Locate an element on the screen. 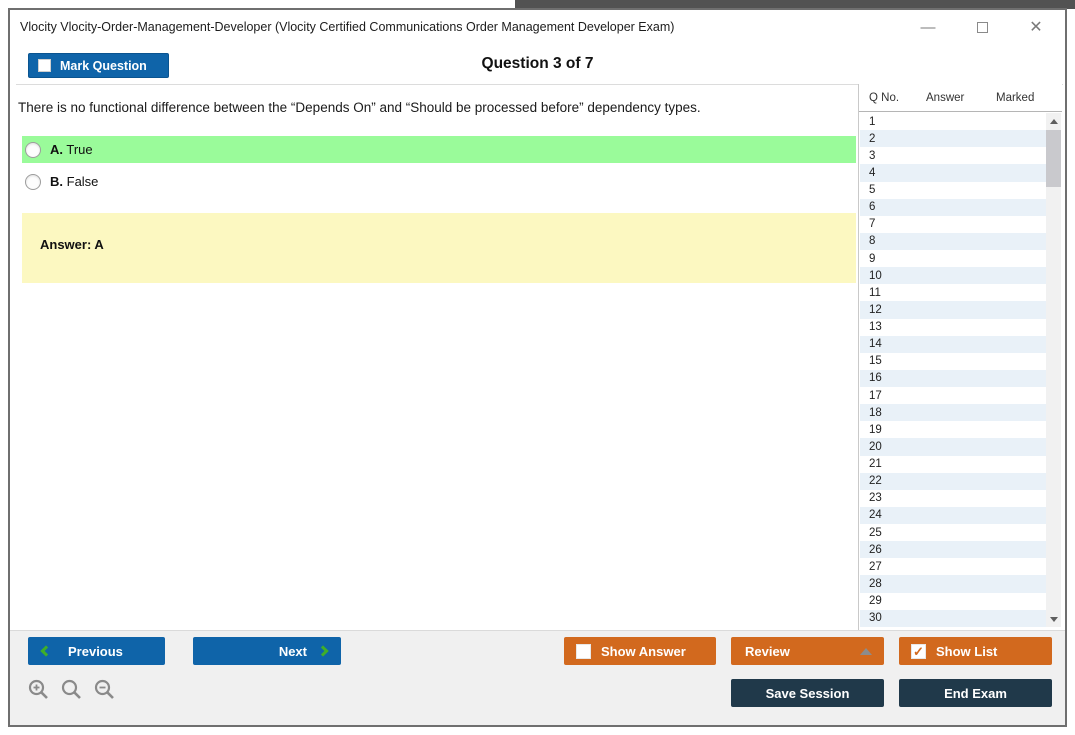  row-qno: 14 is located at coordinates (875, 344).